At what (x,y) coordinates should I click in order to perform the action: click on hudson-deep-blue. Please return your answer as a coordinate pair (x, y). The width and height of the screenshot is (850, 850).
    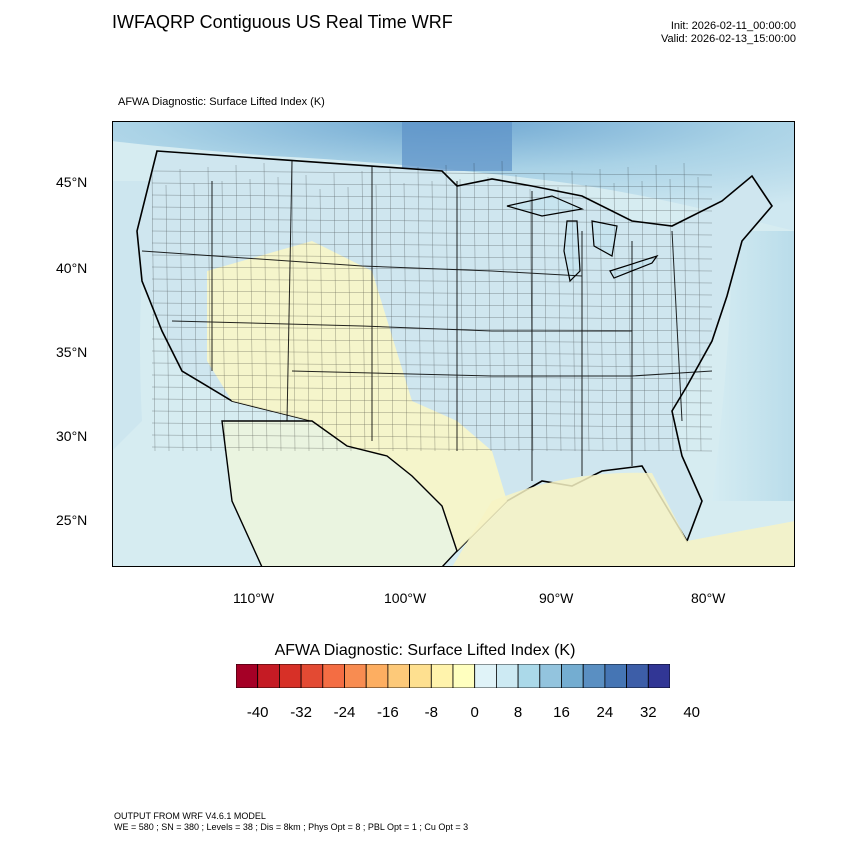
    Looking at the image, I should click on (457, 146).